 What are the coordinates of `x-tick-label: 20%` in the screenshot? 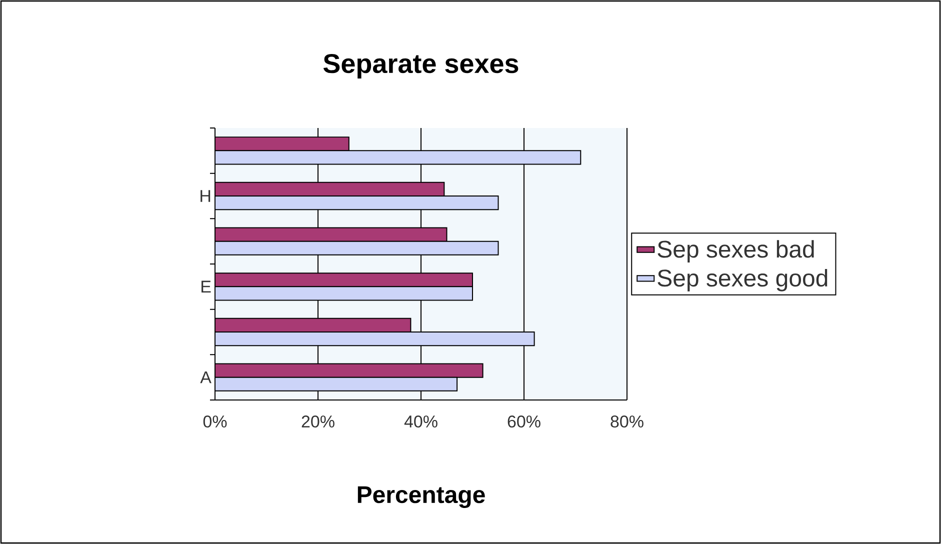 It's located at (318, 422).